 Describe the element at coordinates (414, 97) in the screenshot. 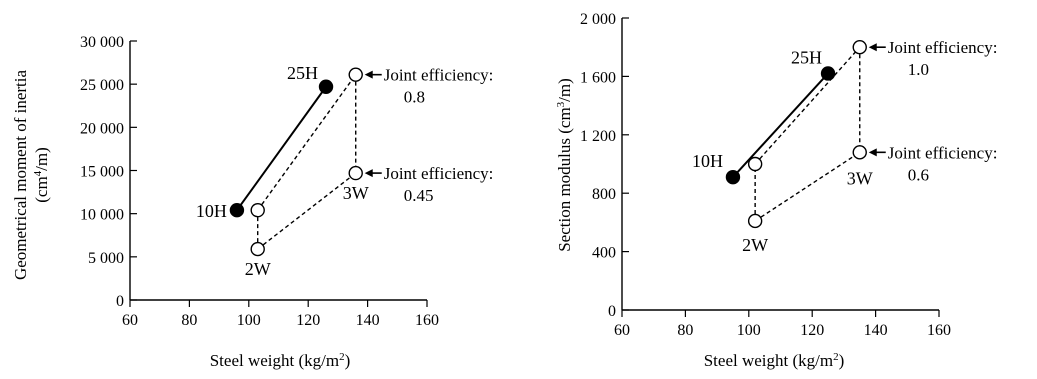

I see `left-annotation-line2: 0.8` at that location.